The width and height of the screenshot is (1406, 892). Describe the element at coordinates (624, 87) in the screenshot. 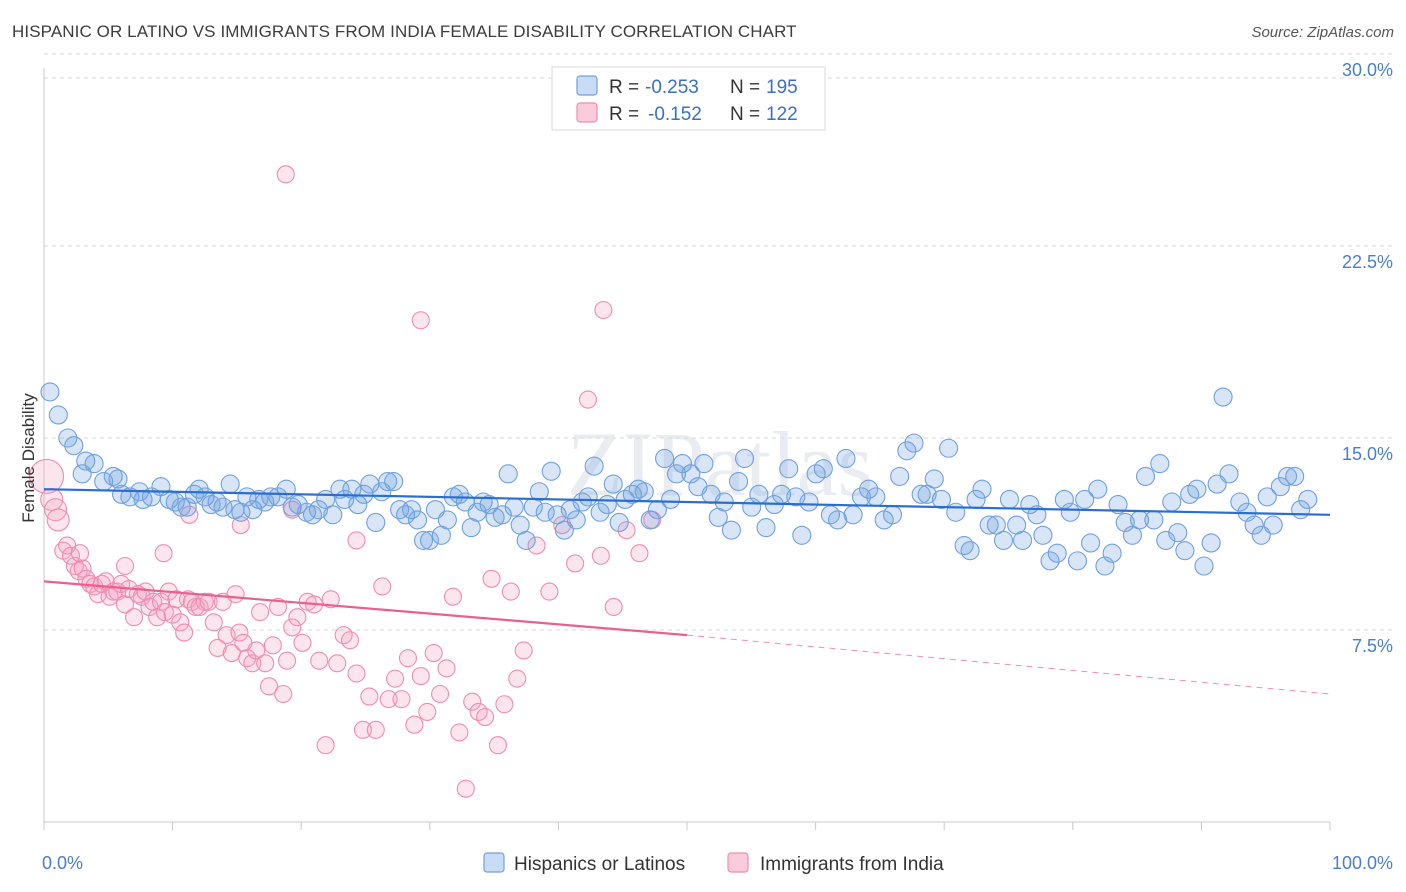

I see `legend-r-label-1: R =` at that location.